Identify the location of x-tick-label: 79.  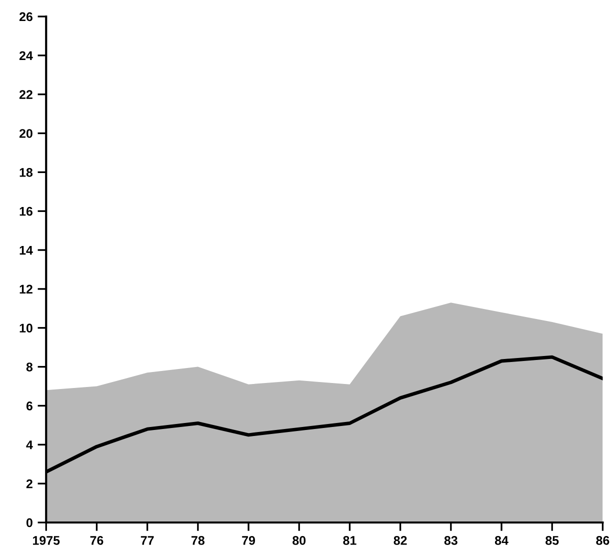
(249, 540).